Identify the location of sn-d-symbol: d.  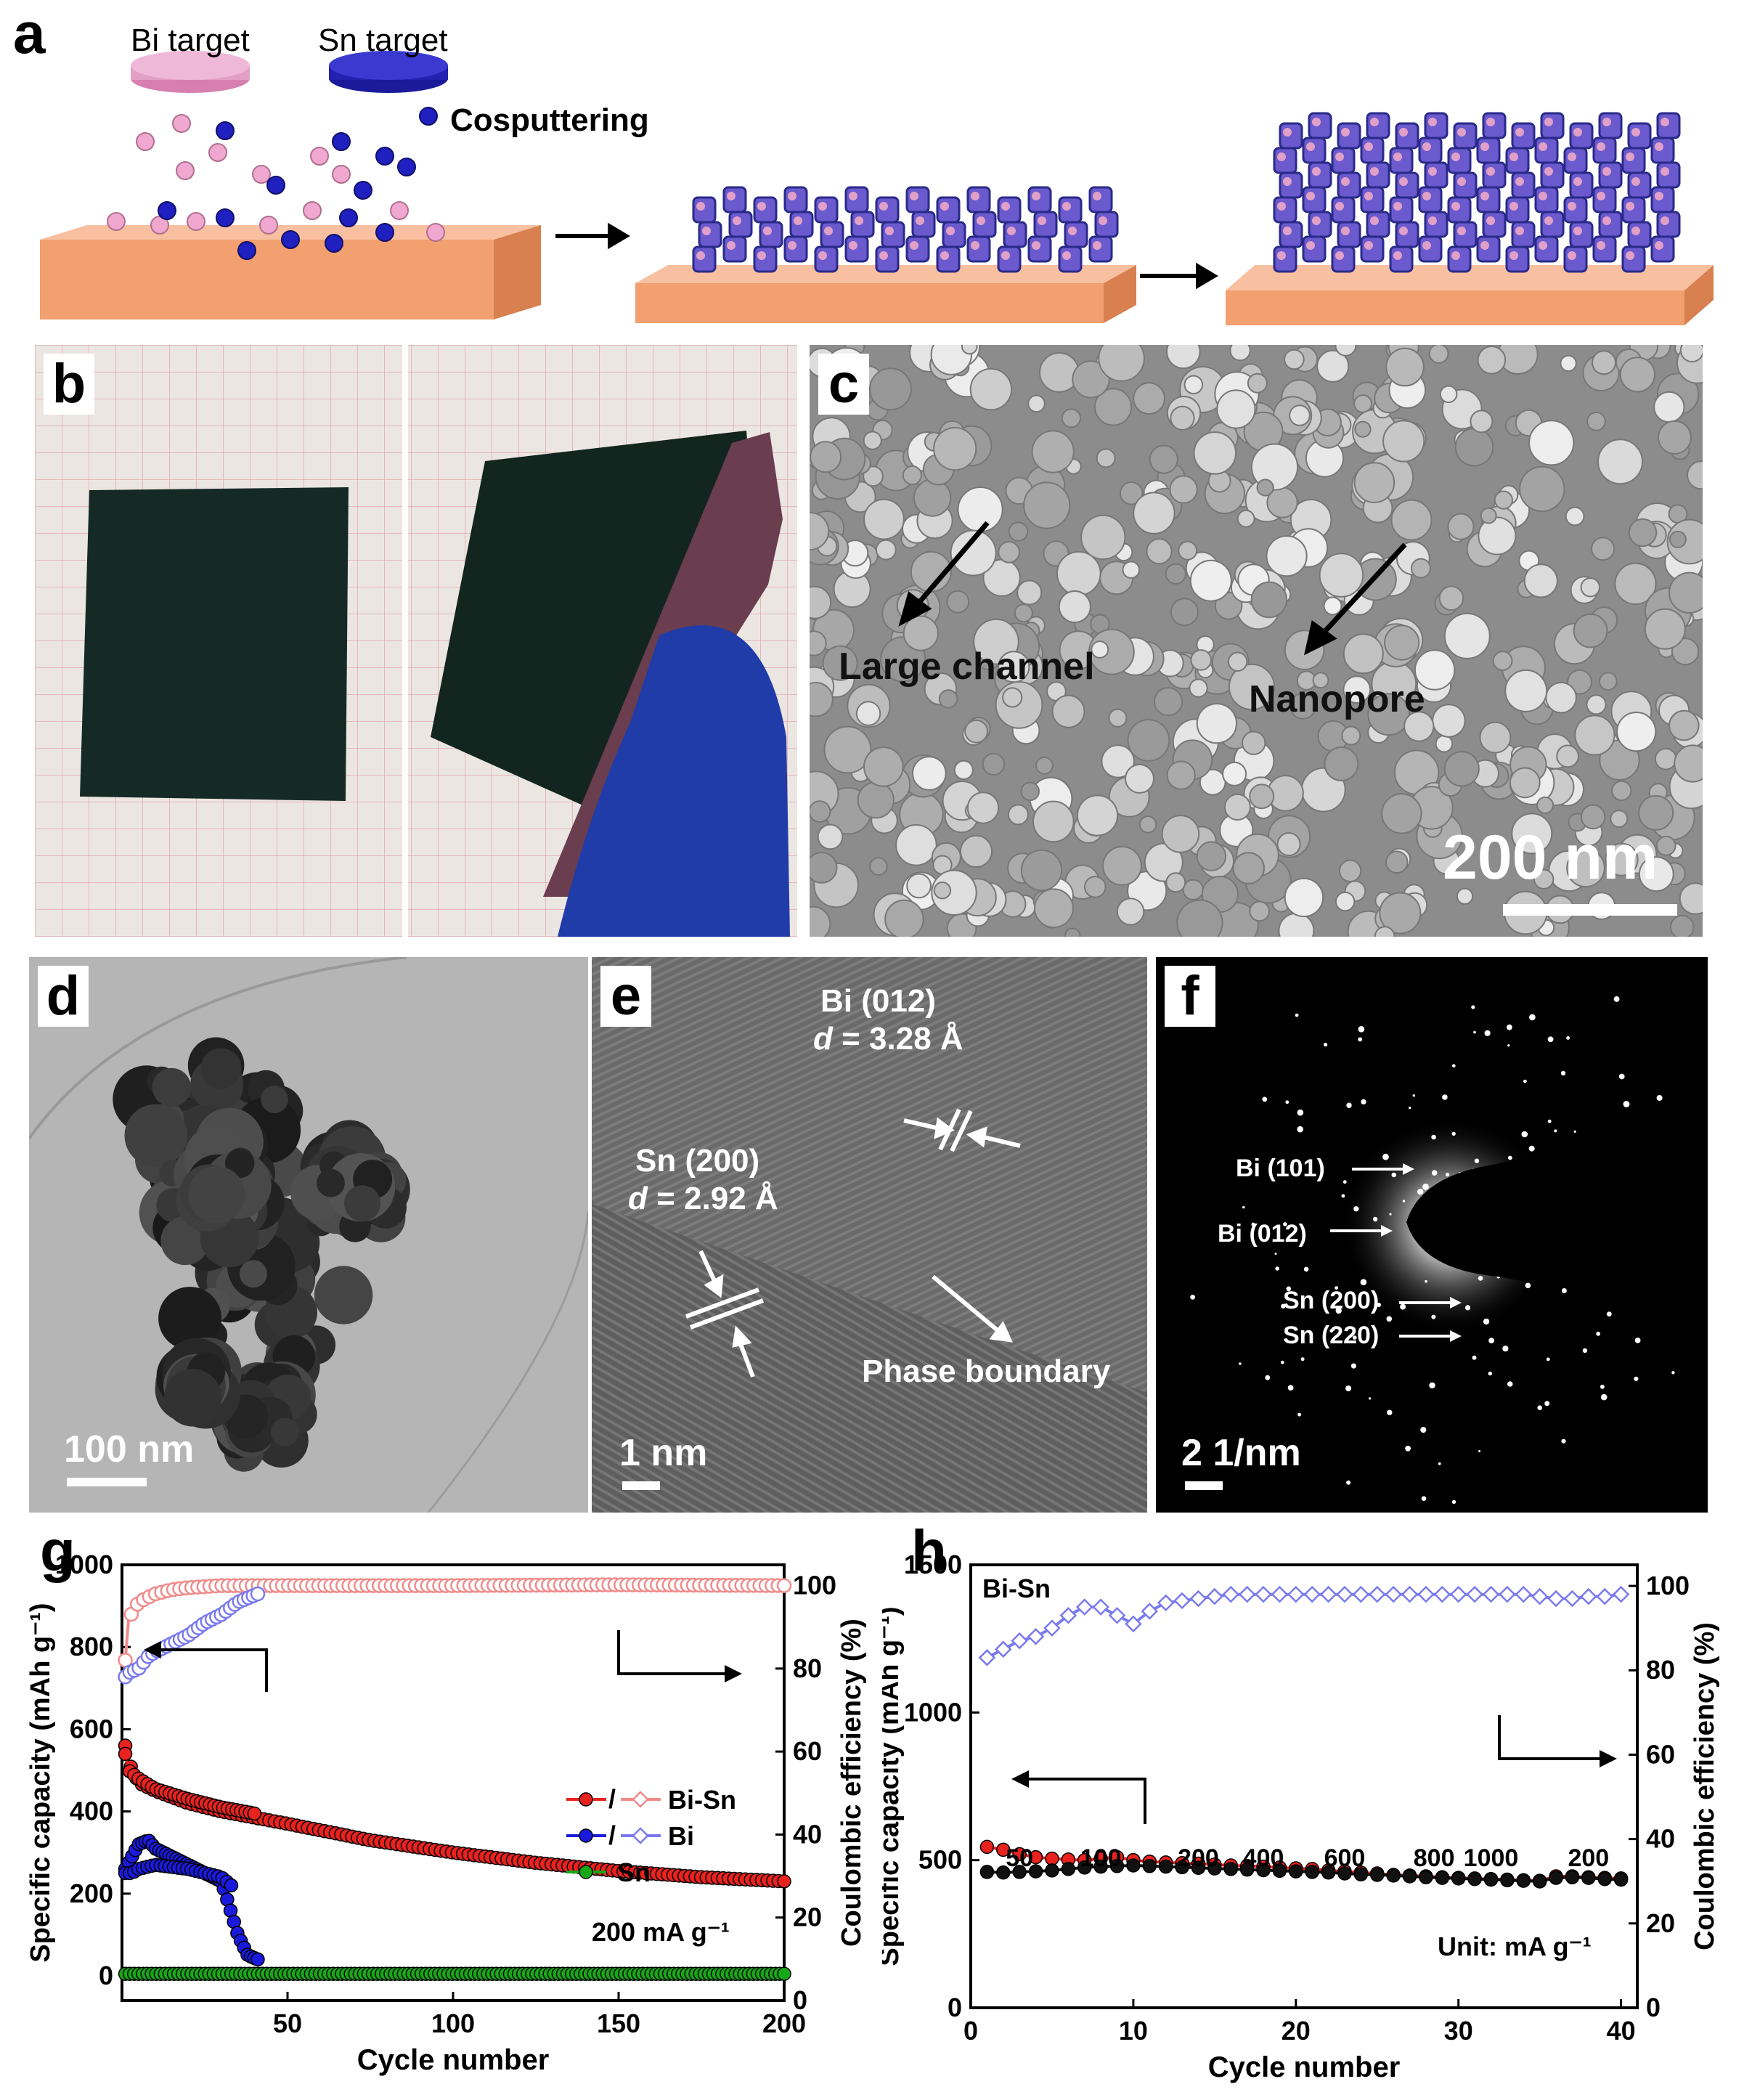
(638, 1198).